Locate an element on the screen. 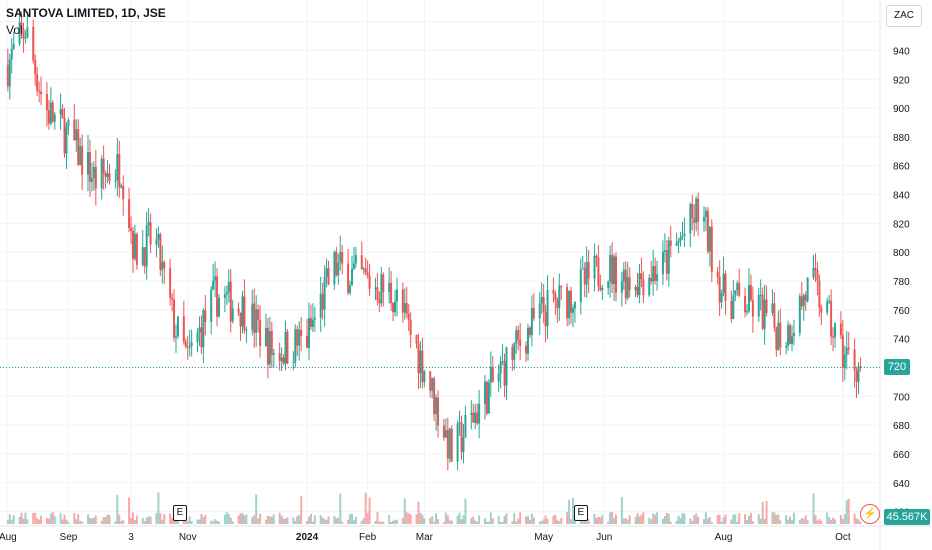 This screenshot has width=932, height=550. flash-icon: ⚡ is located at coordinates (870, 514).